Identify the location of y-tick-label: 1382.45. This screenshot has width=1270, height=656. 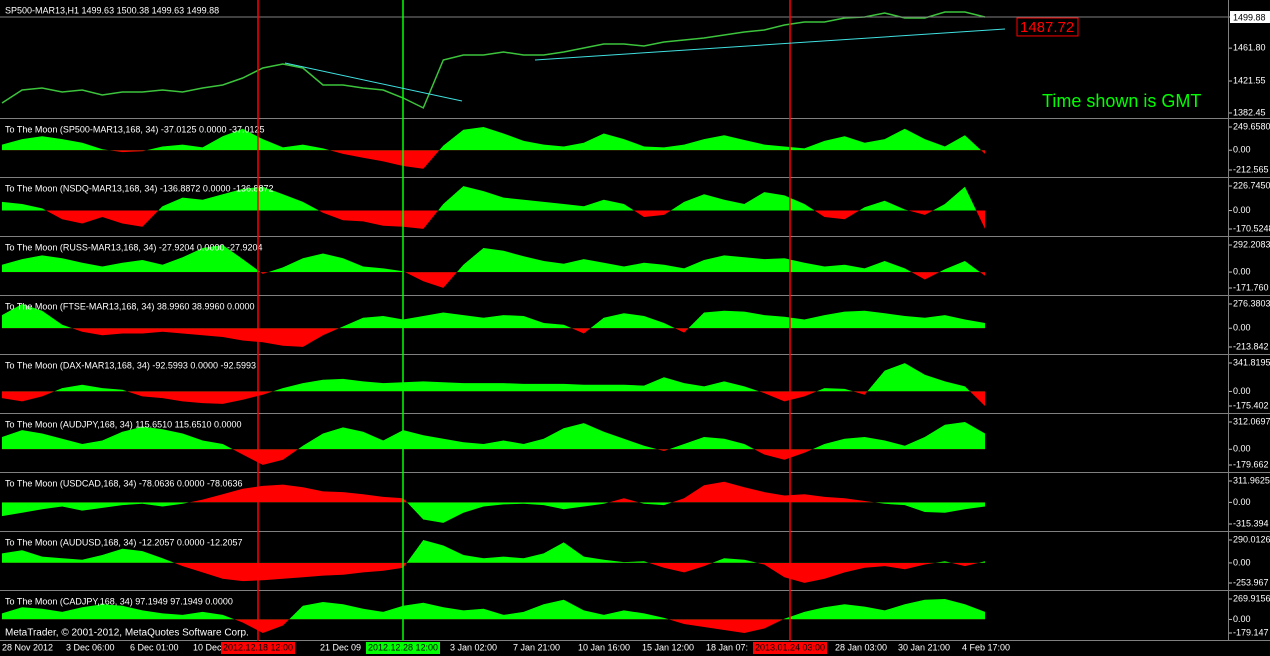
(1249, 112).